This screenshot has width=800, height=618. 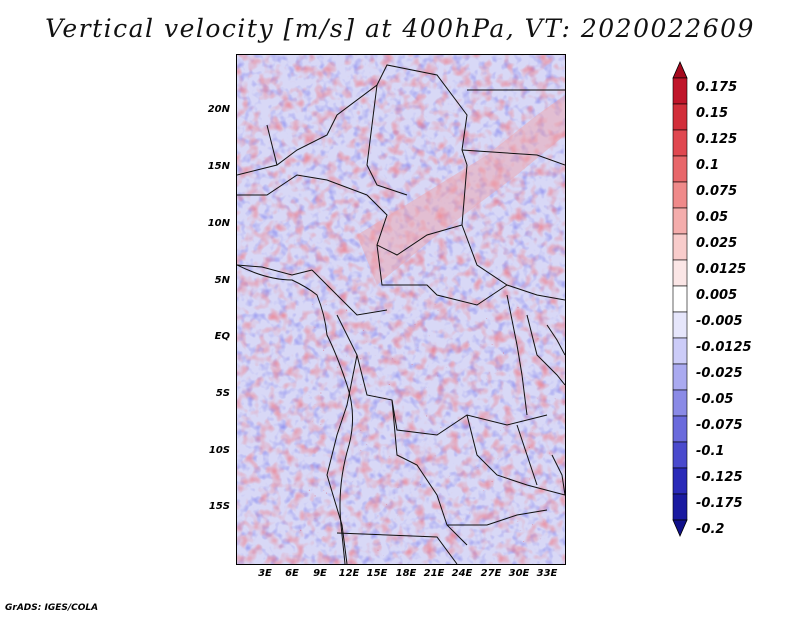 What do you see at coordinates (222, 280) in the screenshot?
I see `lat-label-5n: 5N` at bounding box center [222, 280].